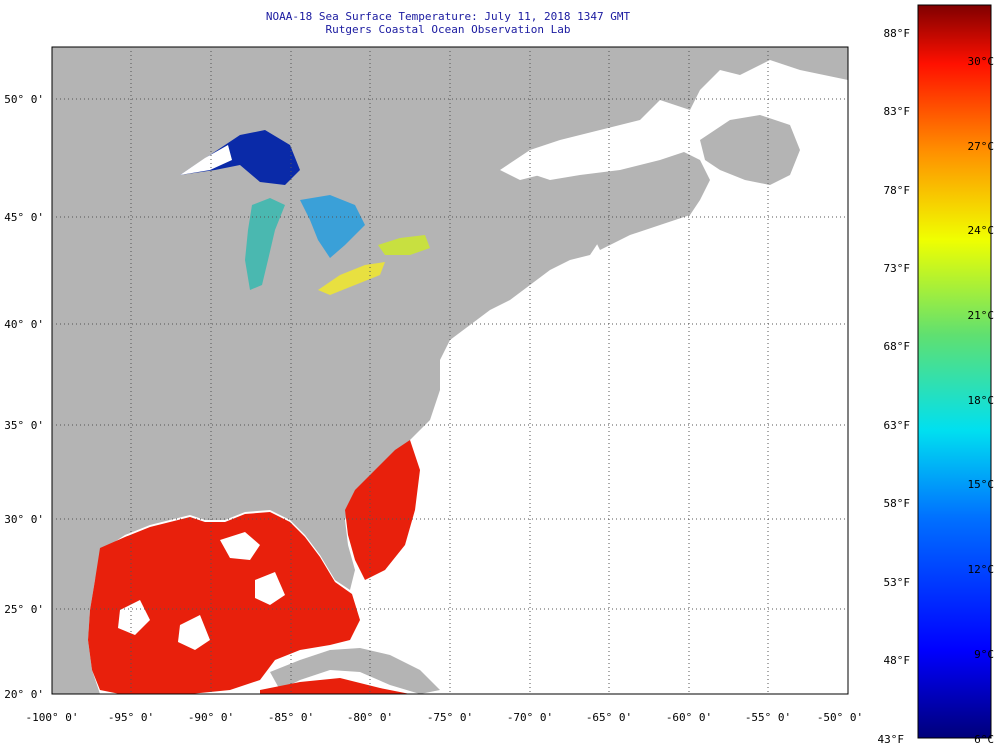  What do you see at coordinates (750, 150) in the screenshot?
I see `newfoundland-land` at bounding box center [750, 150].